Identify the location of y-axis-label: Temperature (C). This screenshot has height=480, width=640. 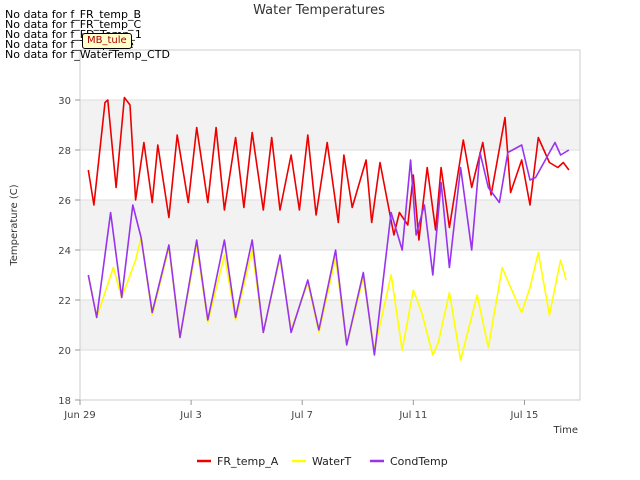
(14, 225).